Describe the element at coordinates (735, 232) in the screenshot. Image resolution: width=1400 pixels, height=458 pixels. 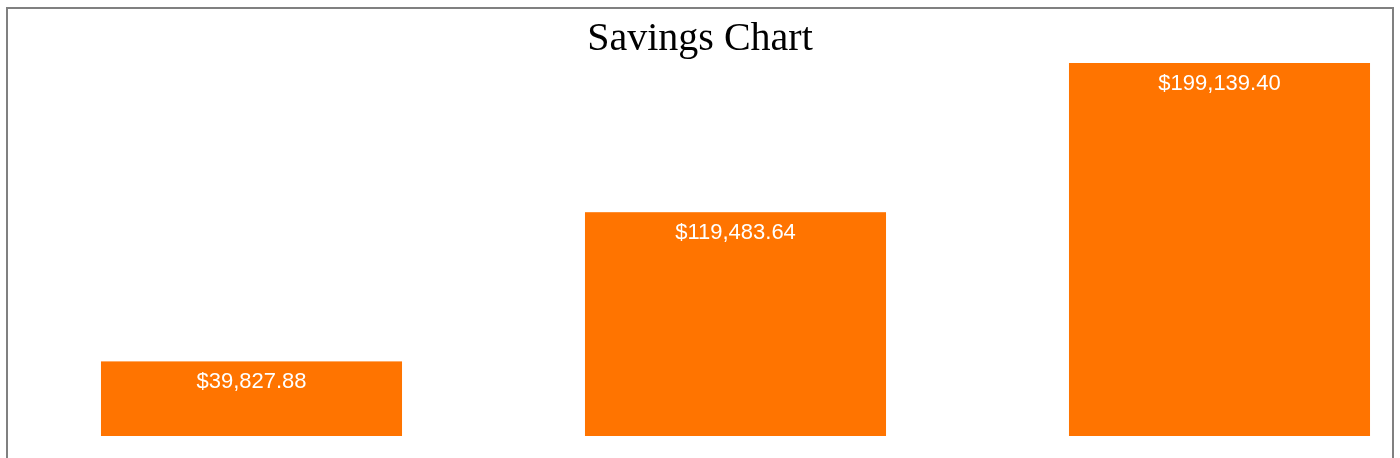
I see `data-label: $119,483.64` at that location.